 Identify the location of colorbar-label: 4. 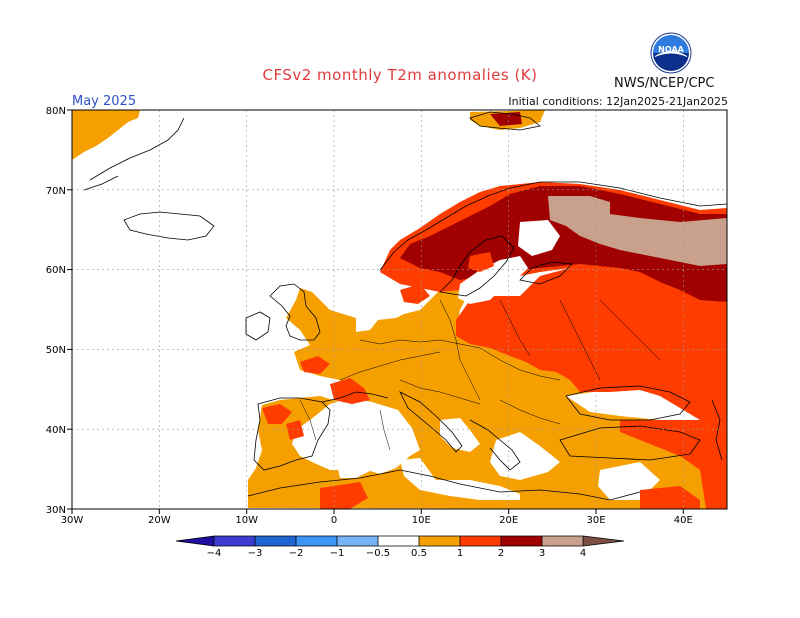
(583, 553).